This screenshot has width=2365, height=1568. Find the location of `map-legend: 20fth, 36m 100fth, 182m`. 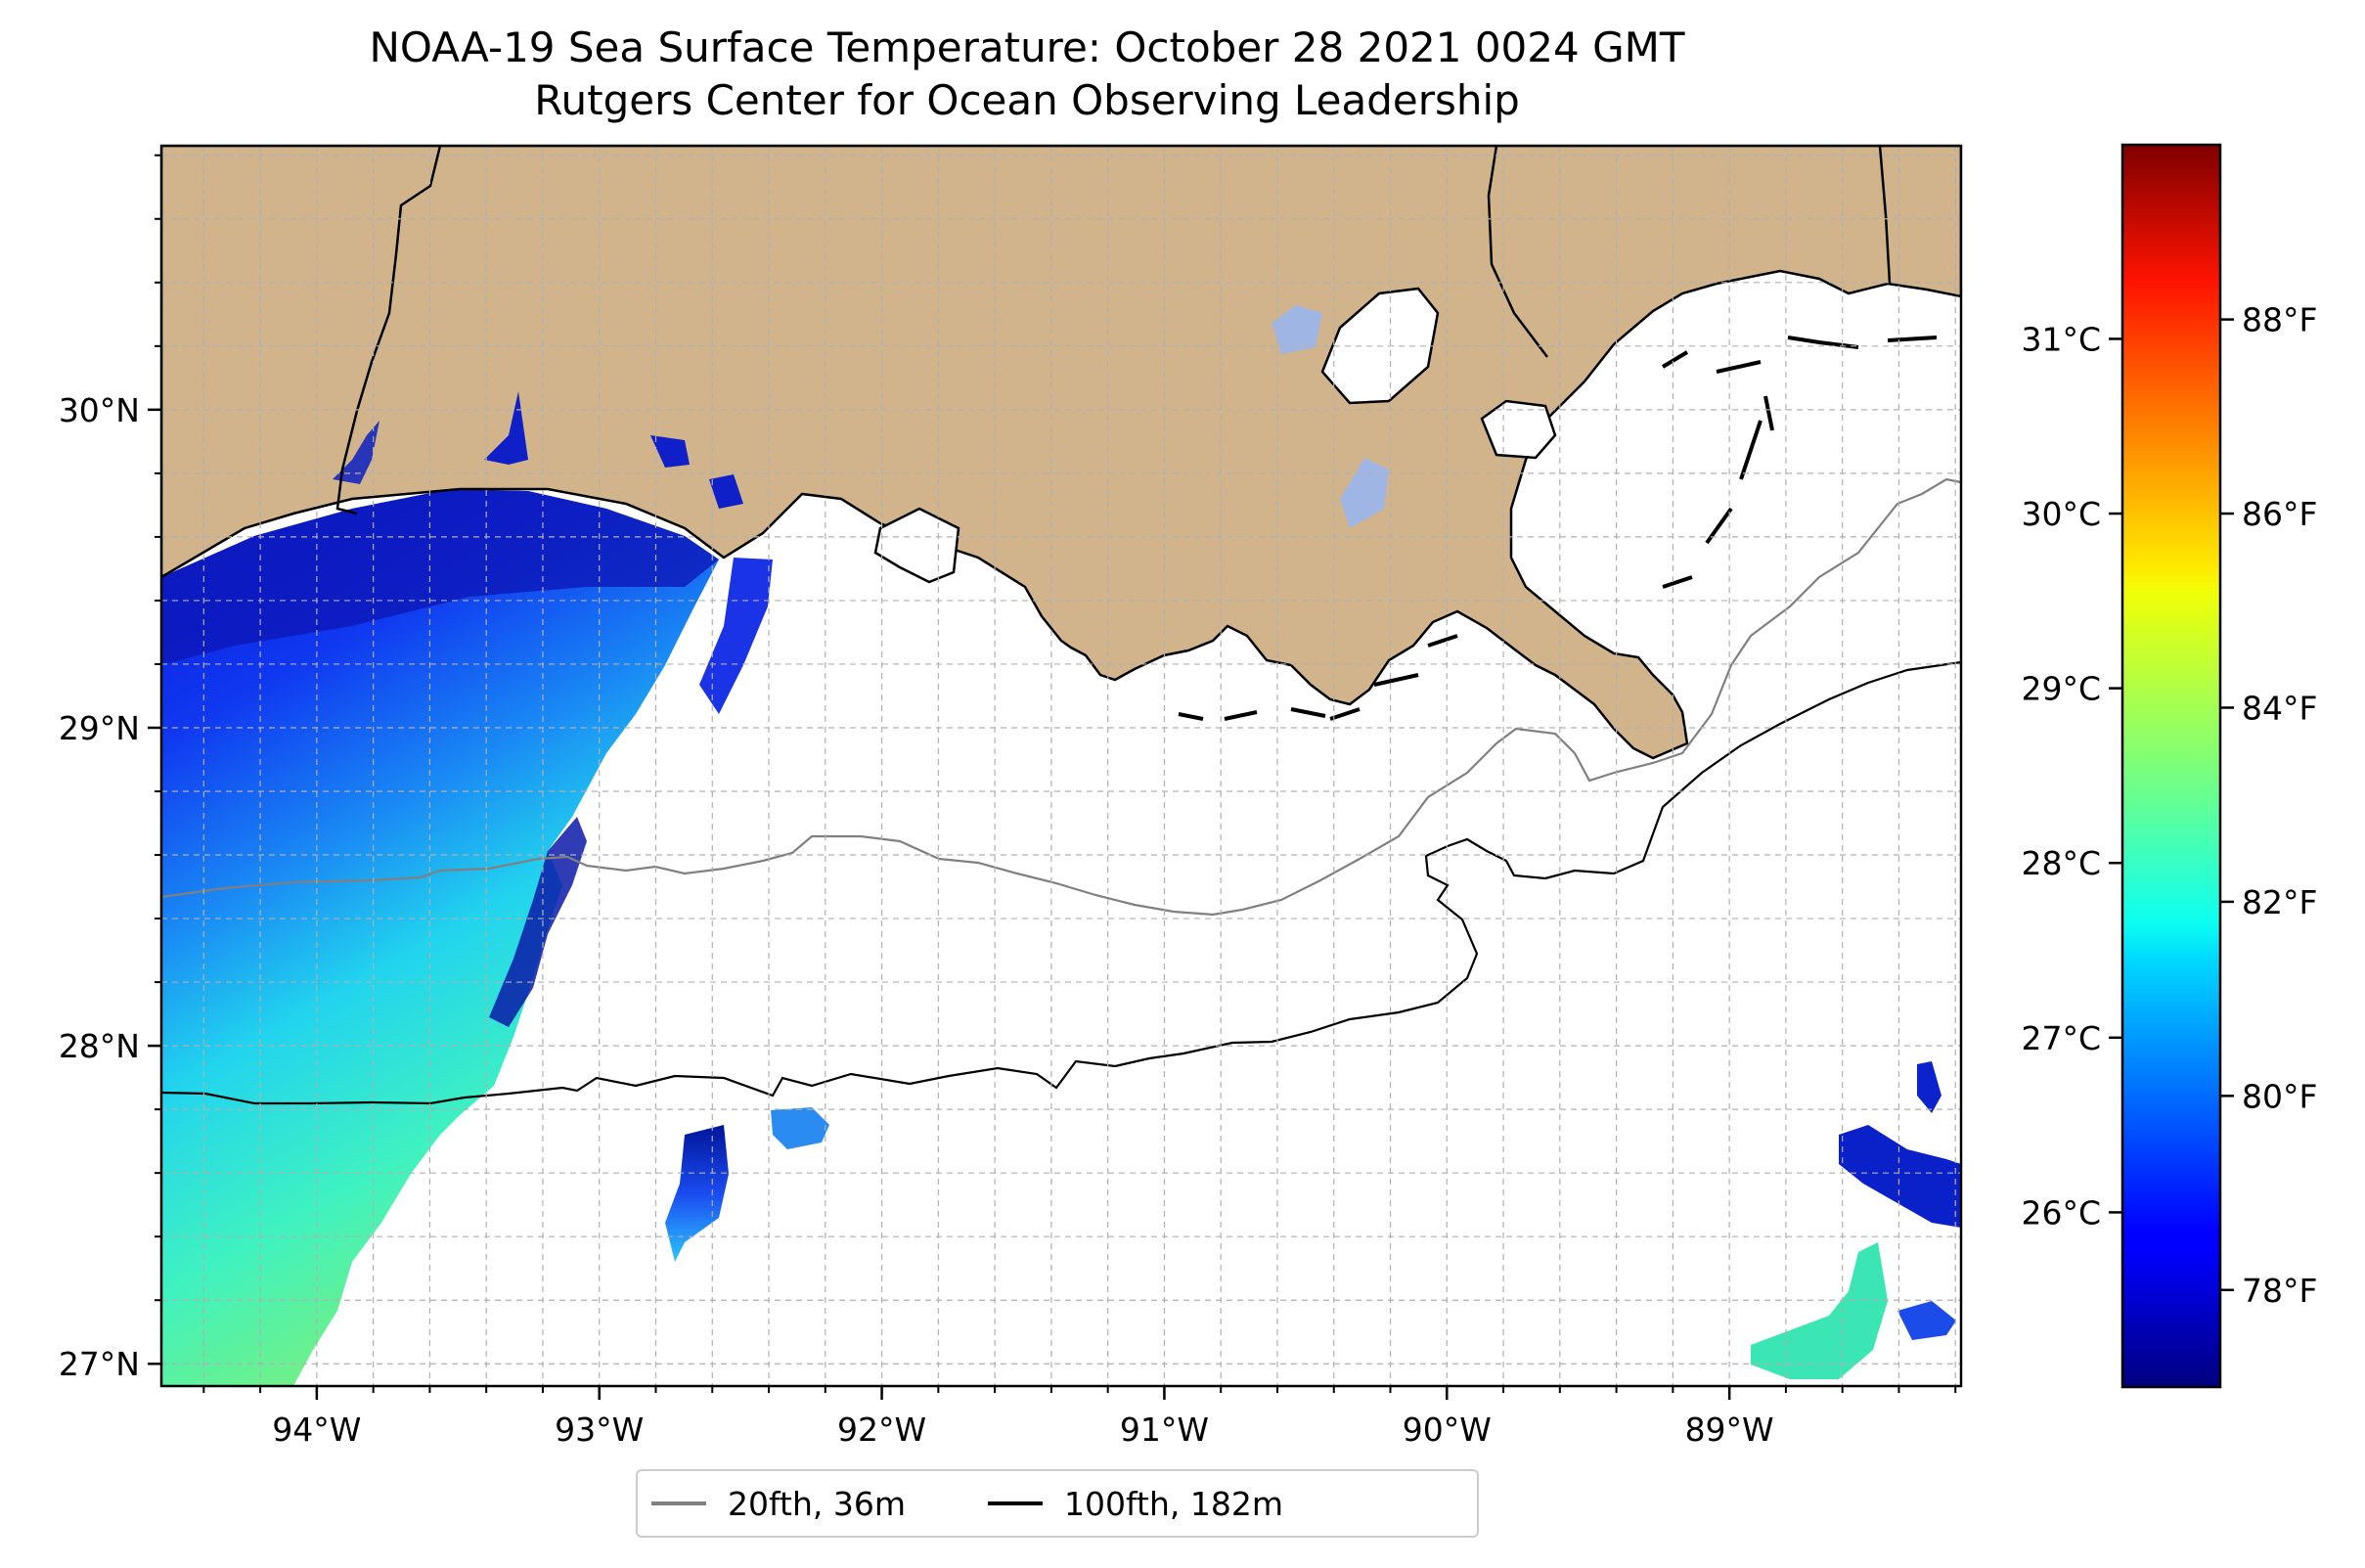

map-legend: 20fth, 36m 100fth, 182m is located at coordinates (1057, 1503).